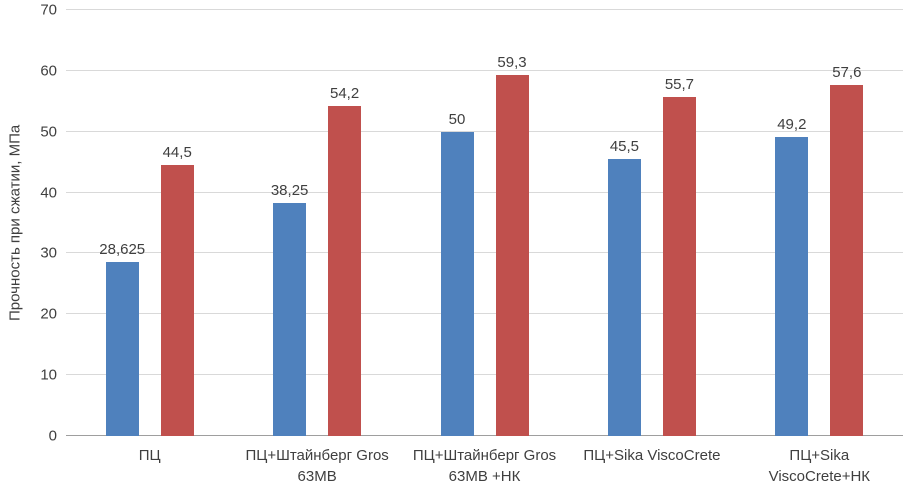 The height and width of the screenshot is (494, 915). I want to click on bar-value-label: 55,7, so click(679, 85).